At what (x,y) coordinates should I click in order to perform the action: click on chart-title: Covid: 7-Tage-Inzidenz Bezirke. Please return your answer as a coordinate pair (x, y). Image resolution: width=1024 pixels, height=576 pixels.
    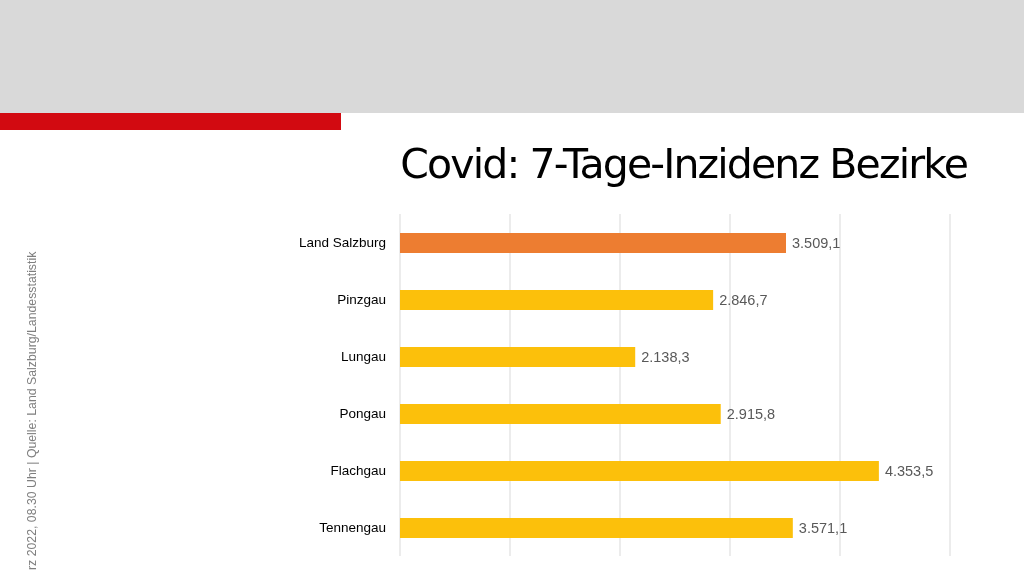
    Looking at the image, I should click on (683, 164).